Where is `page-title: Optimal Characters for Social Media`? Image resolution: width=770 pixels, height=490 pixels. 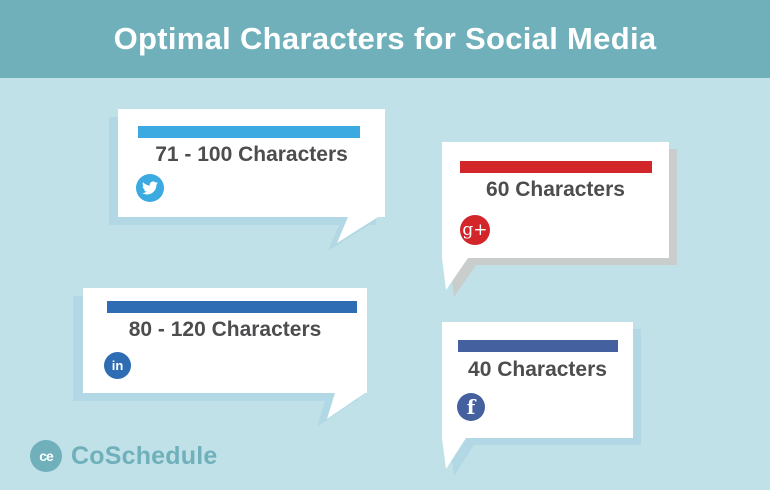 page-title: Optimal Characters for Social Media is located at coordinates (385, 38).